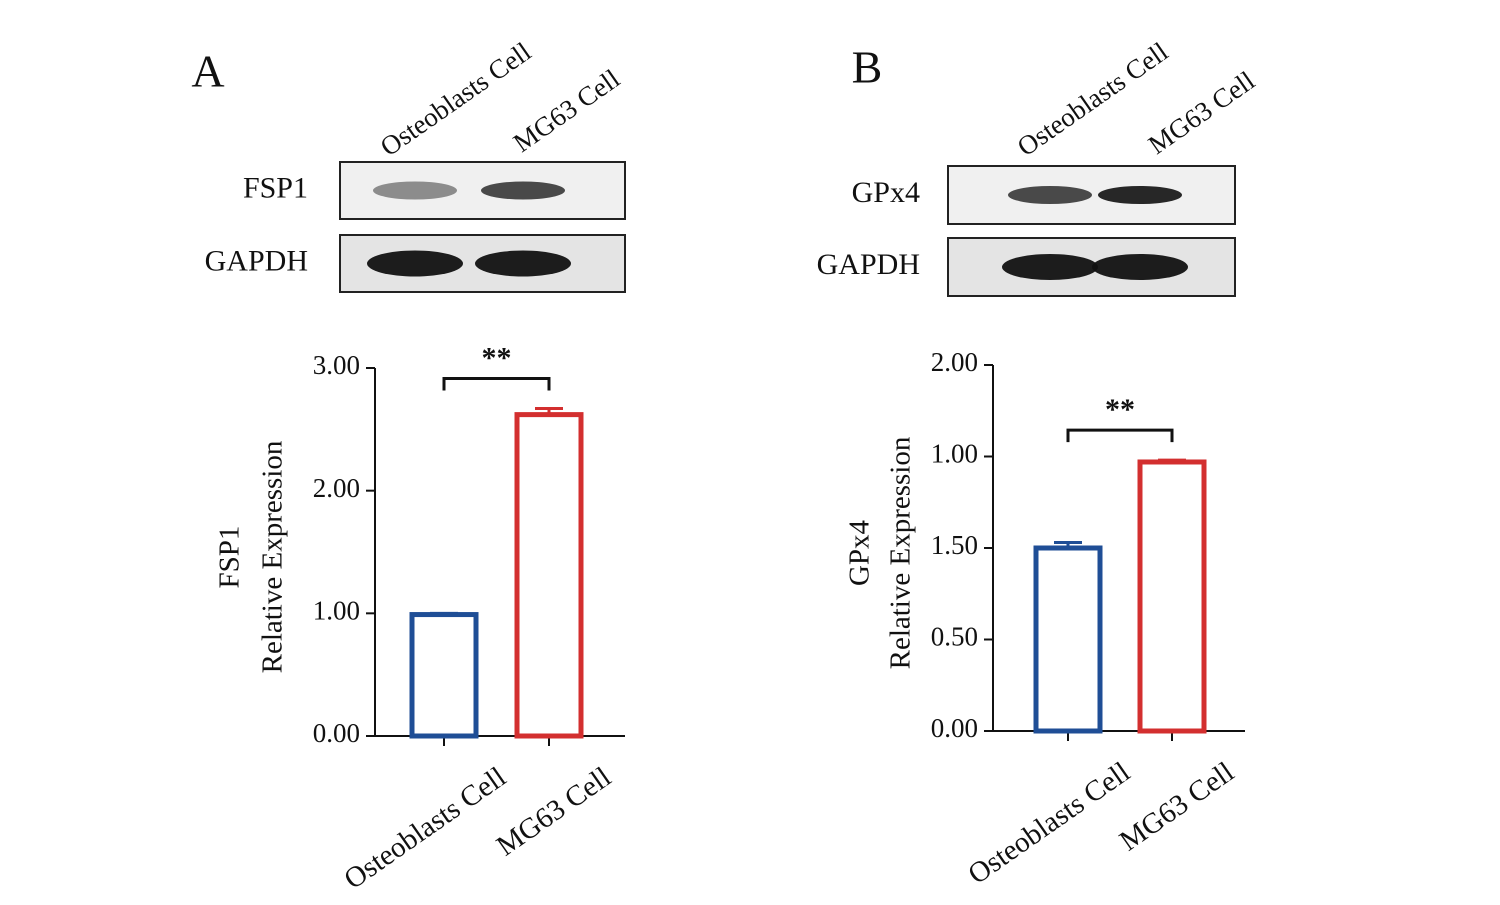  I want to click on y-tick-label: 1.50, so click(954, 545).